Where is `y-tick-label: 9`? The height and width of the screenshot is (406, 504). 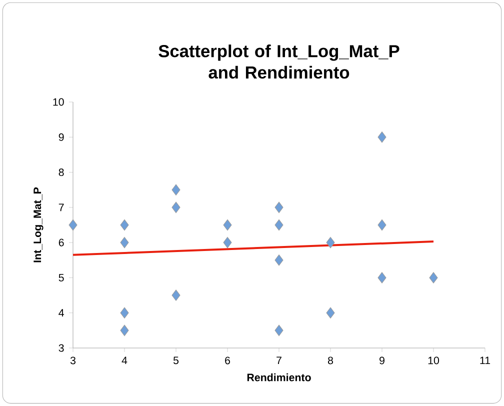 y-tick-label: 9 is located at coordinates (61, 137).